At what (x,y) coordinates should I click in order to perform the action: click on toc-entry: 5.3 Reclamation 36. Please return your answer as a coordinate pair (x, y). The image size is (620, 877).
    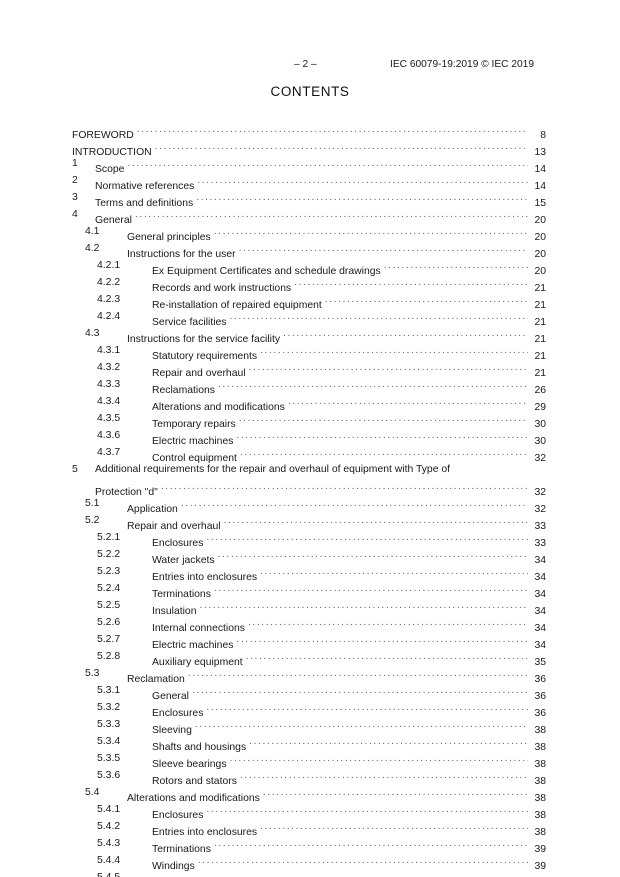
    Looking at the image, I should click on (309, 675).